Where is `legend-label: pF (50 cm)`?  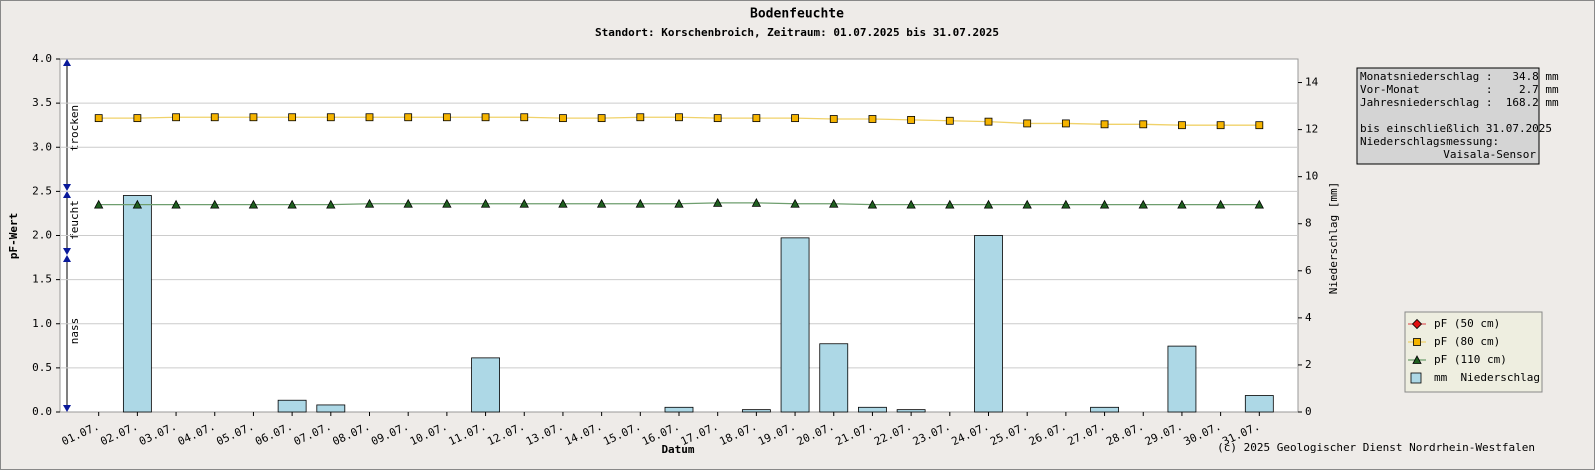
legend-label: pF (50 cm) is located at coordinates (1467, 323).